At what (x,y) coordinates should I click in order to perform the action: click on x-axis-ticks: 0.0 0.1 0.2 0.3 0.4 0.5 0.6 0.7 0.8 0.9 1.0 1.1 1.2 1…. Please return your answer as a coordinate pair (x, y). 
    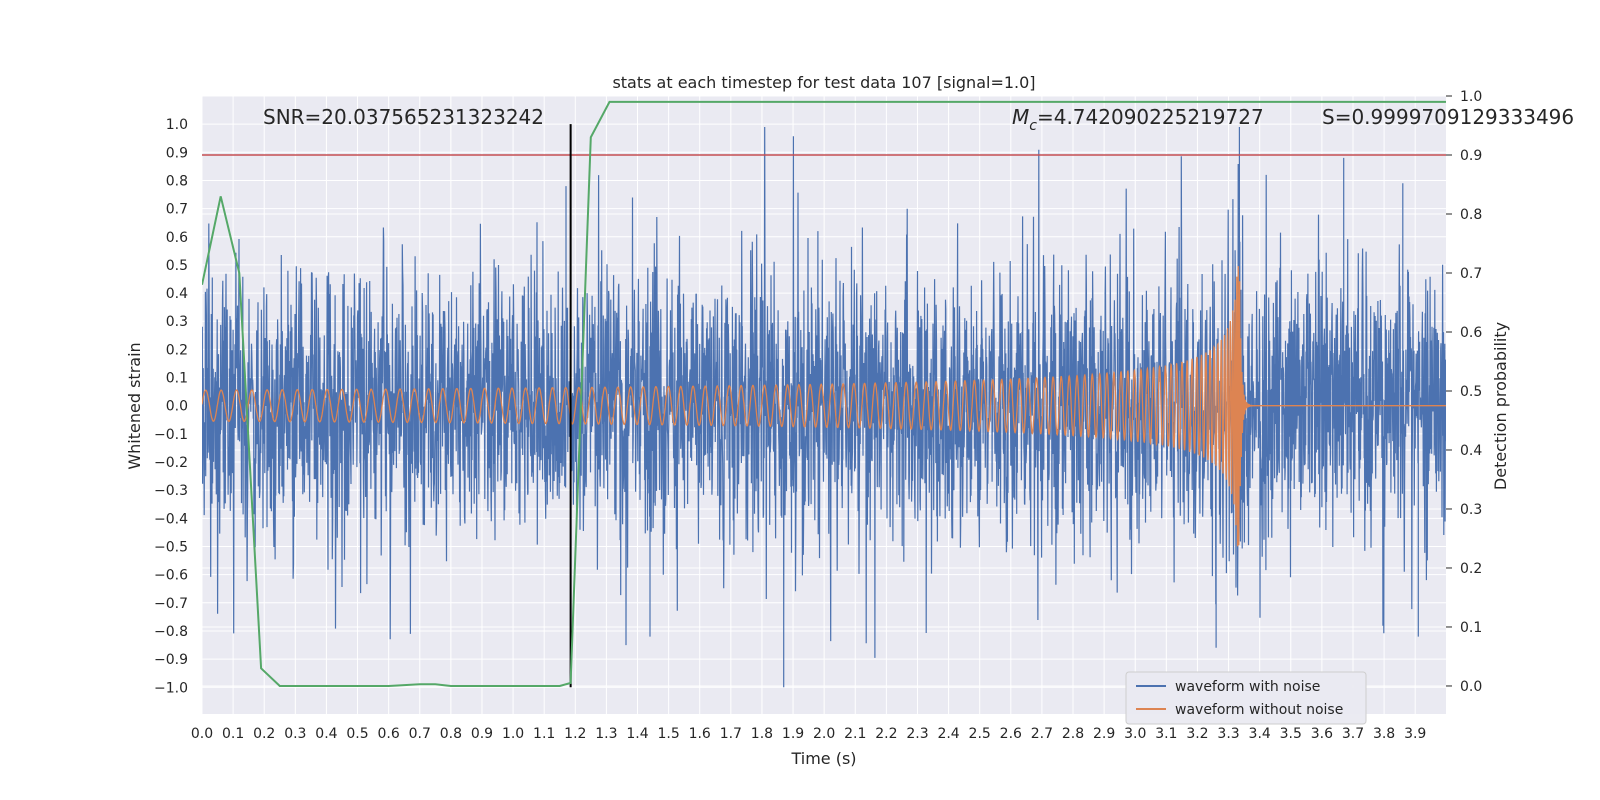
    Looking at the image, I should click on (808, 734).